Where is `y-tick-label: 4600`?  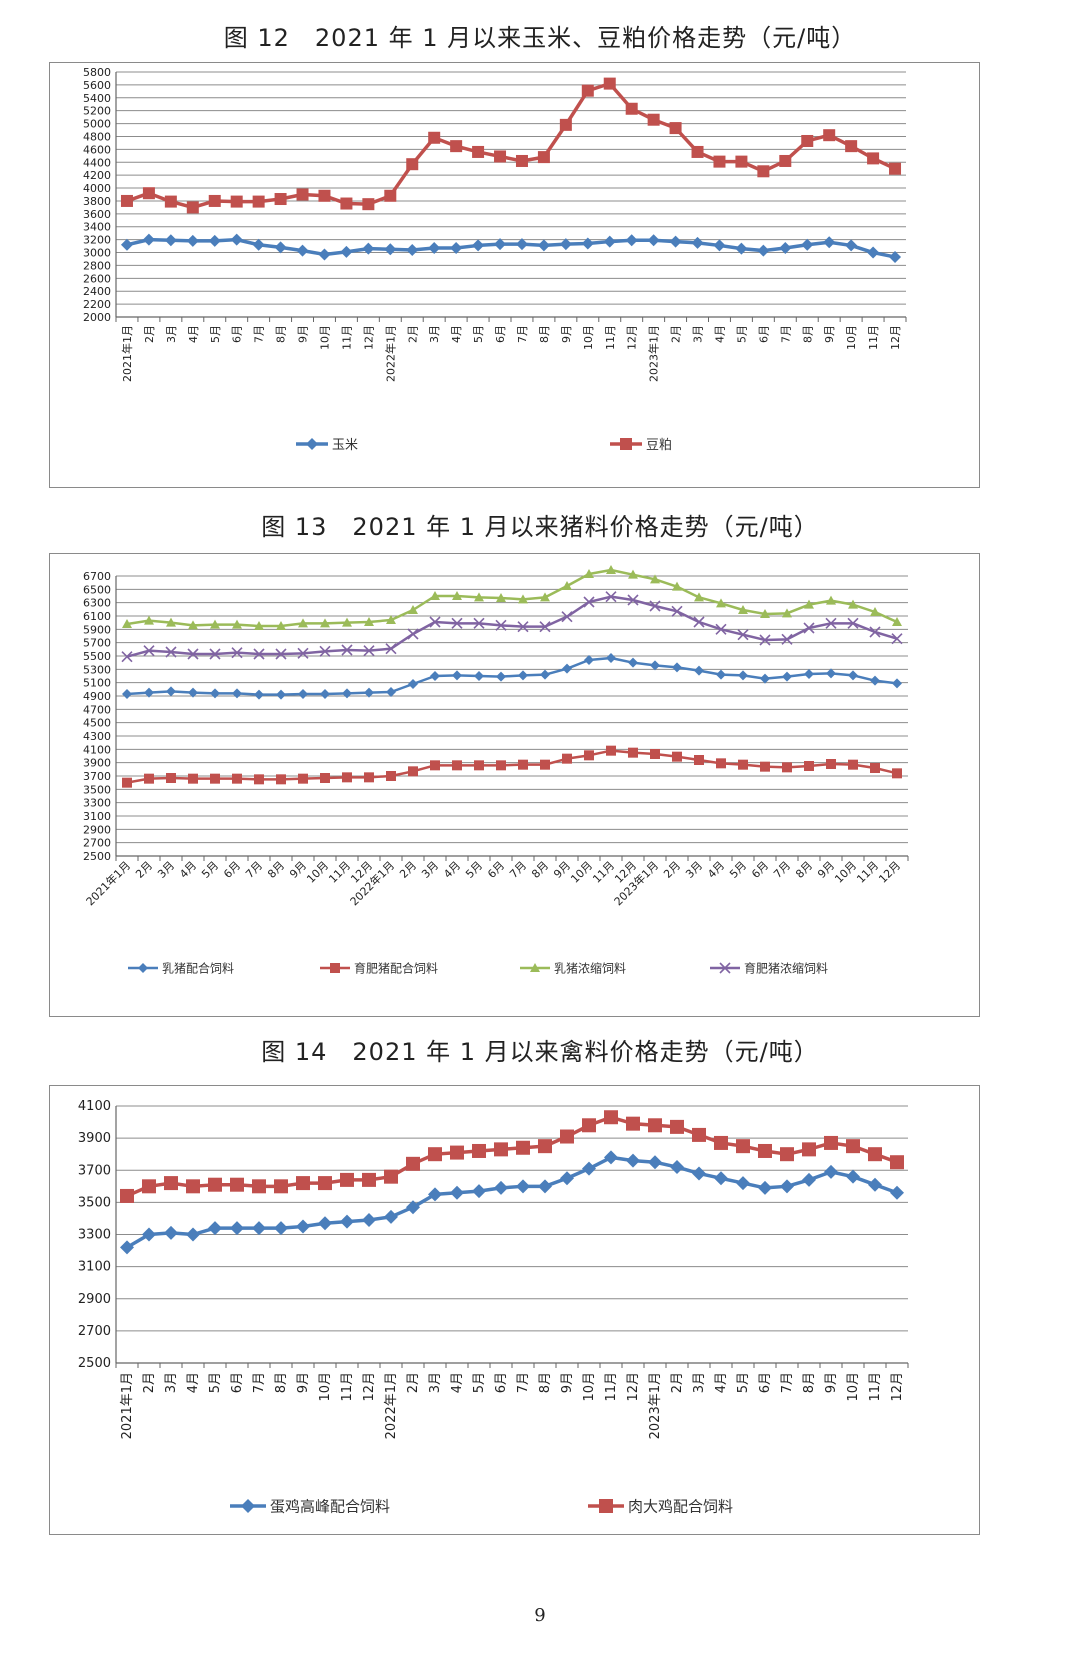
y-tick-label: 4600 is located at coordinates (97, 149).